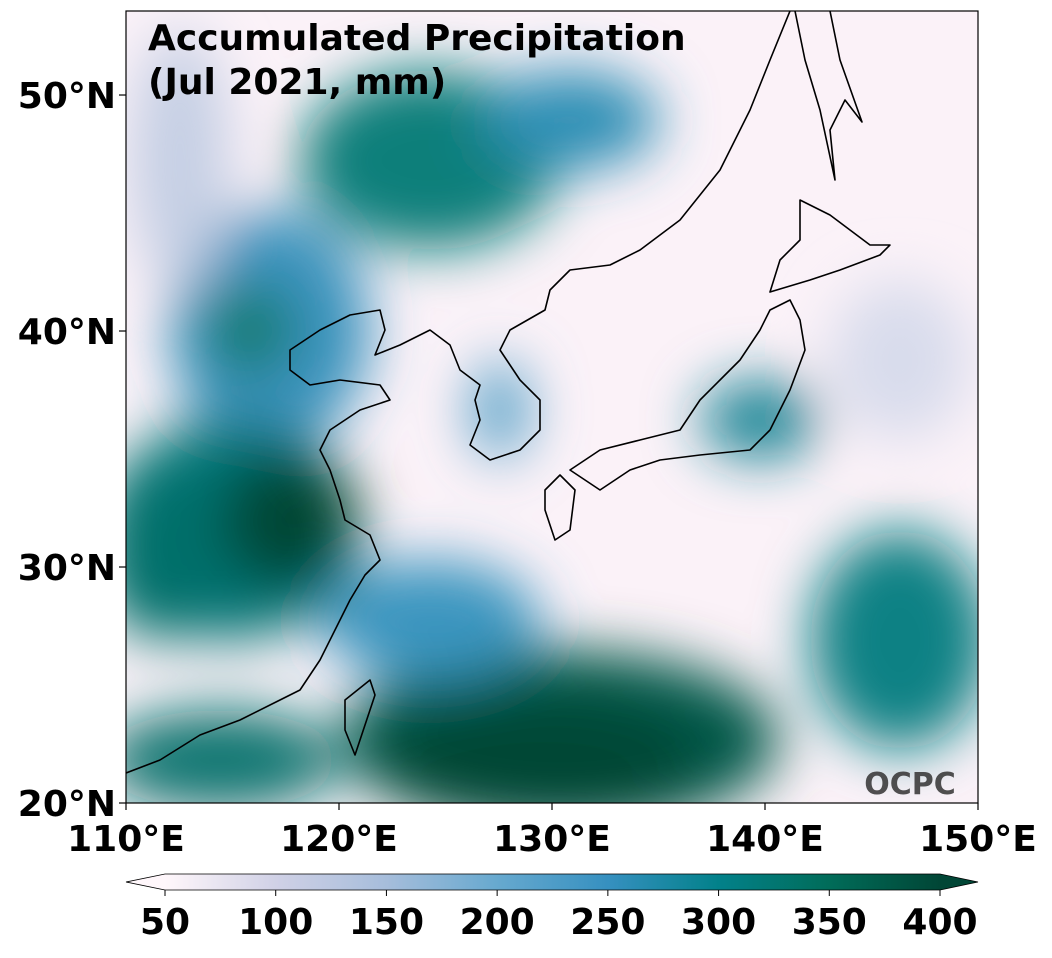 The image size is (1052, 958). Describe the element at coordinates (552, 882) in the screenshot. I see `colorbar` at that location.